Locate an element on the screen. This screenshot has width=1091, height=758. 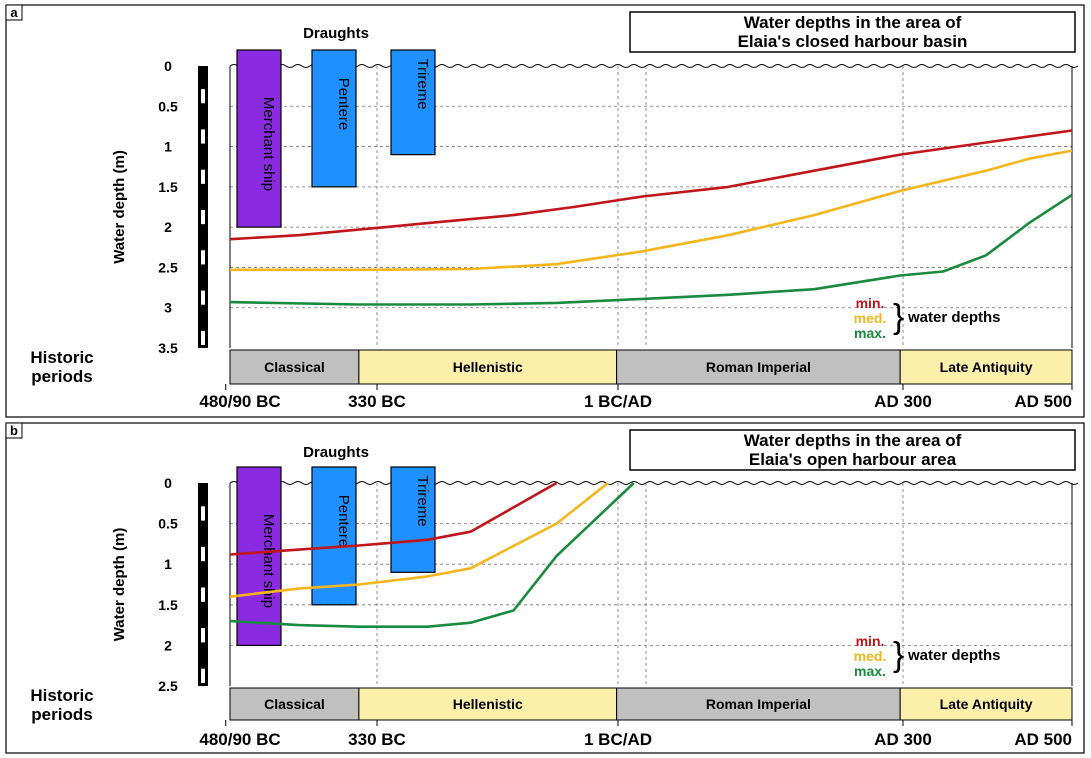
y-tick-label: 3.5 is located at coordinates (168, 348).